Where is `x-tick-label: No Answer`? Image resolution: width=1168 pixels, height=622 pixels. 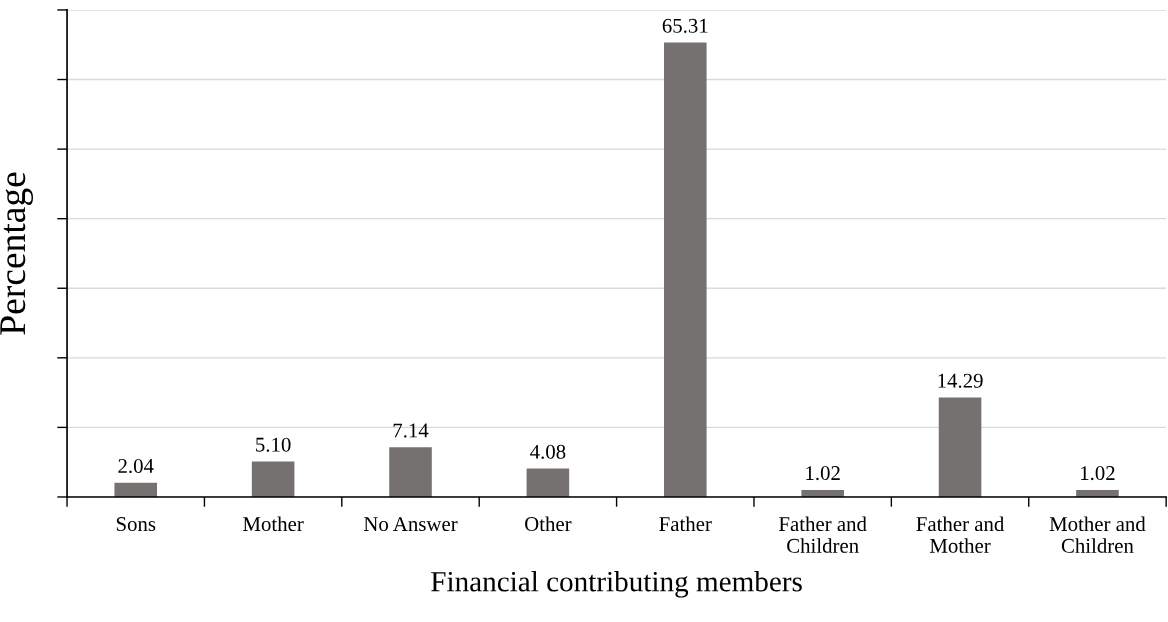 x-tick-label: No Answer is located at coordinates (410, 524).